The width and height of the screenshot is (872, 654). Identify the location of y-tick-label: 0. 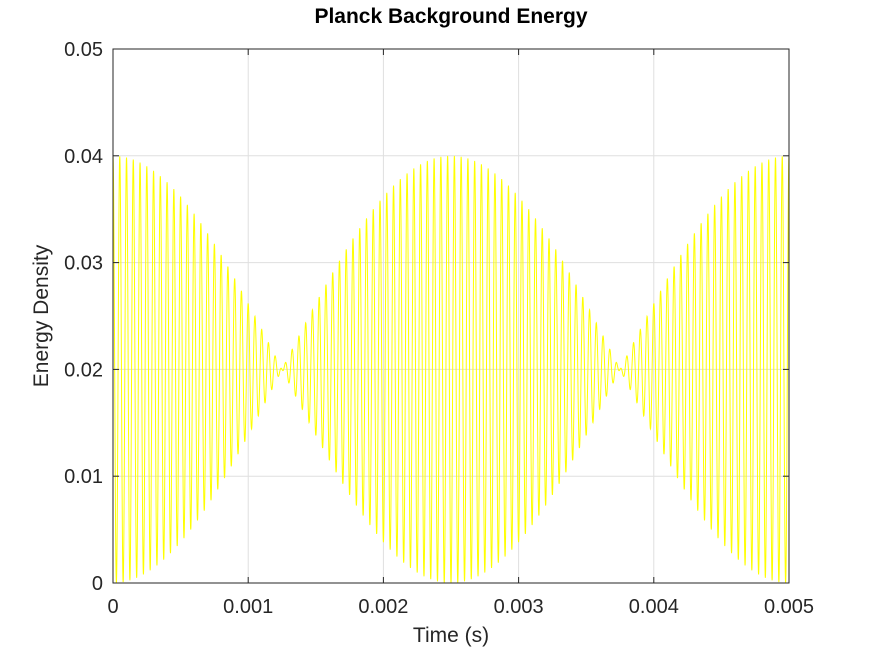
(97, 584).